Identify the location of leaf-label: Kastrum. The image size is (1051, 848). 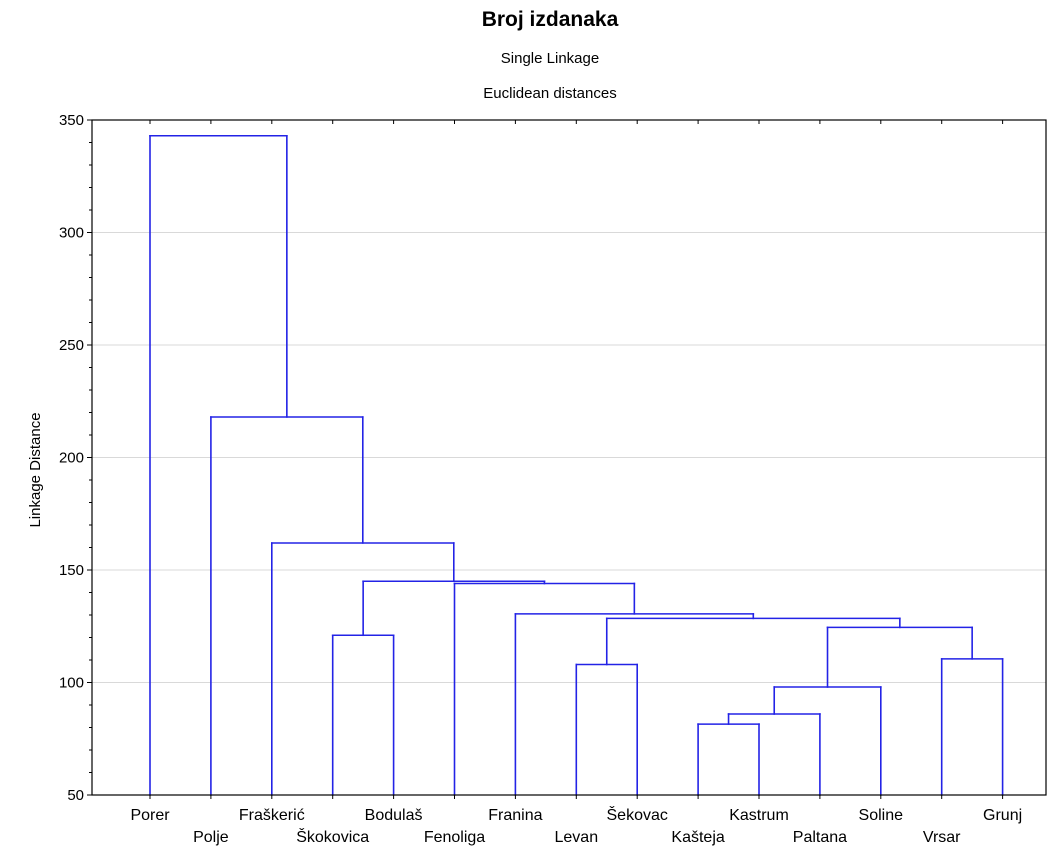
(759, 815).